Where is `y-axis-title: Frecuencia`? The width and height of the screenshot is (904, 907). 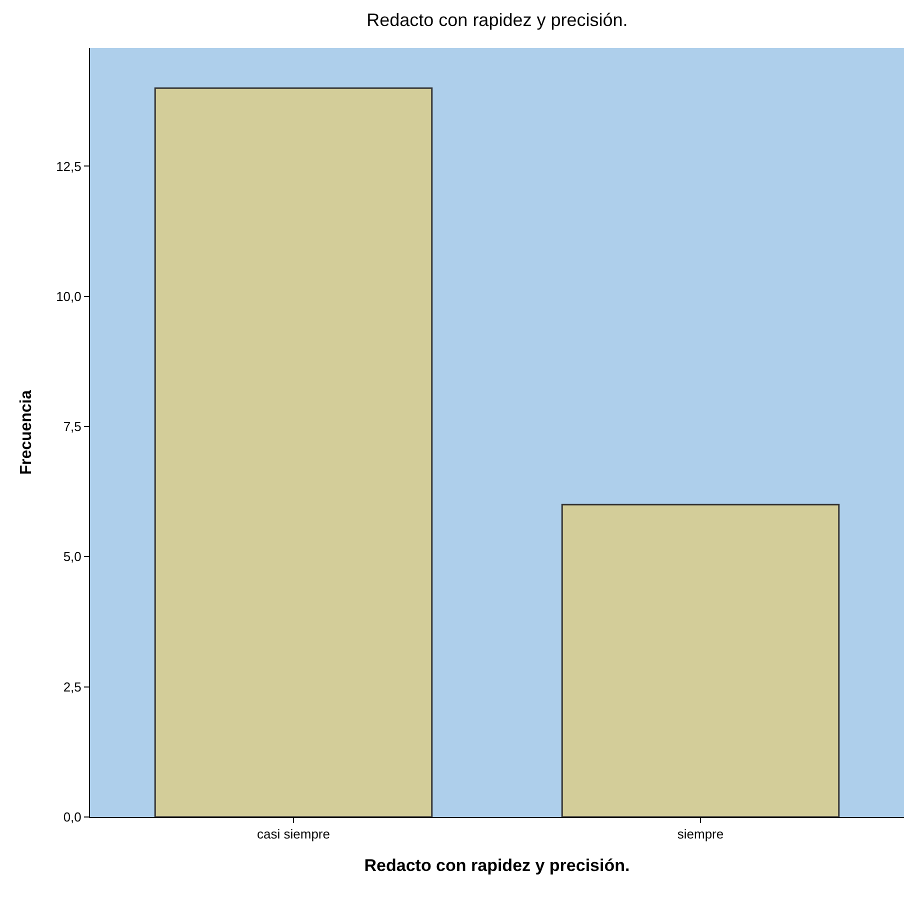
y-axis-title: Frecuencia is located at coordinates (26, 432).